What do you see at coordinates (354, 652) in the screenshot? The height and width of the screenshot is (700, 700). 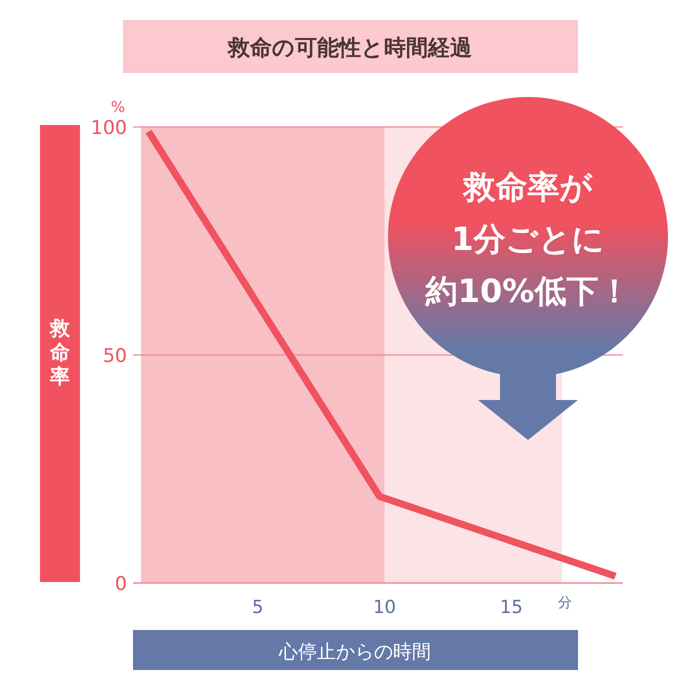 I see `x-axis-title: 心停止からの時間` at bounding box center [354, 652].